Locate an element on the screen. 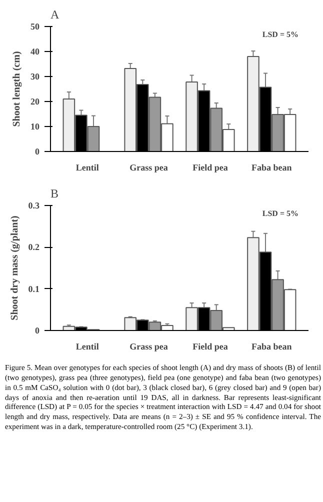 The height and width of the screenshot is (502, 323). chart-title: B is located at coordinates (54, 193).